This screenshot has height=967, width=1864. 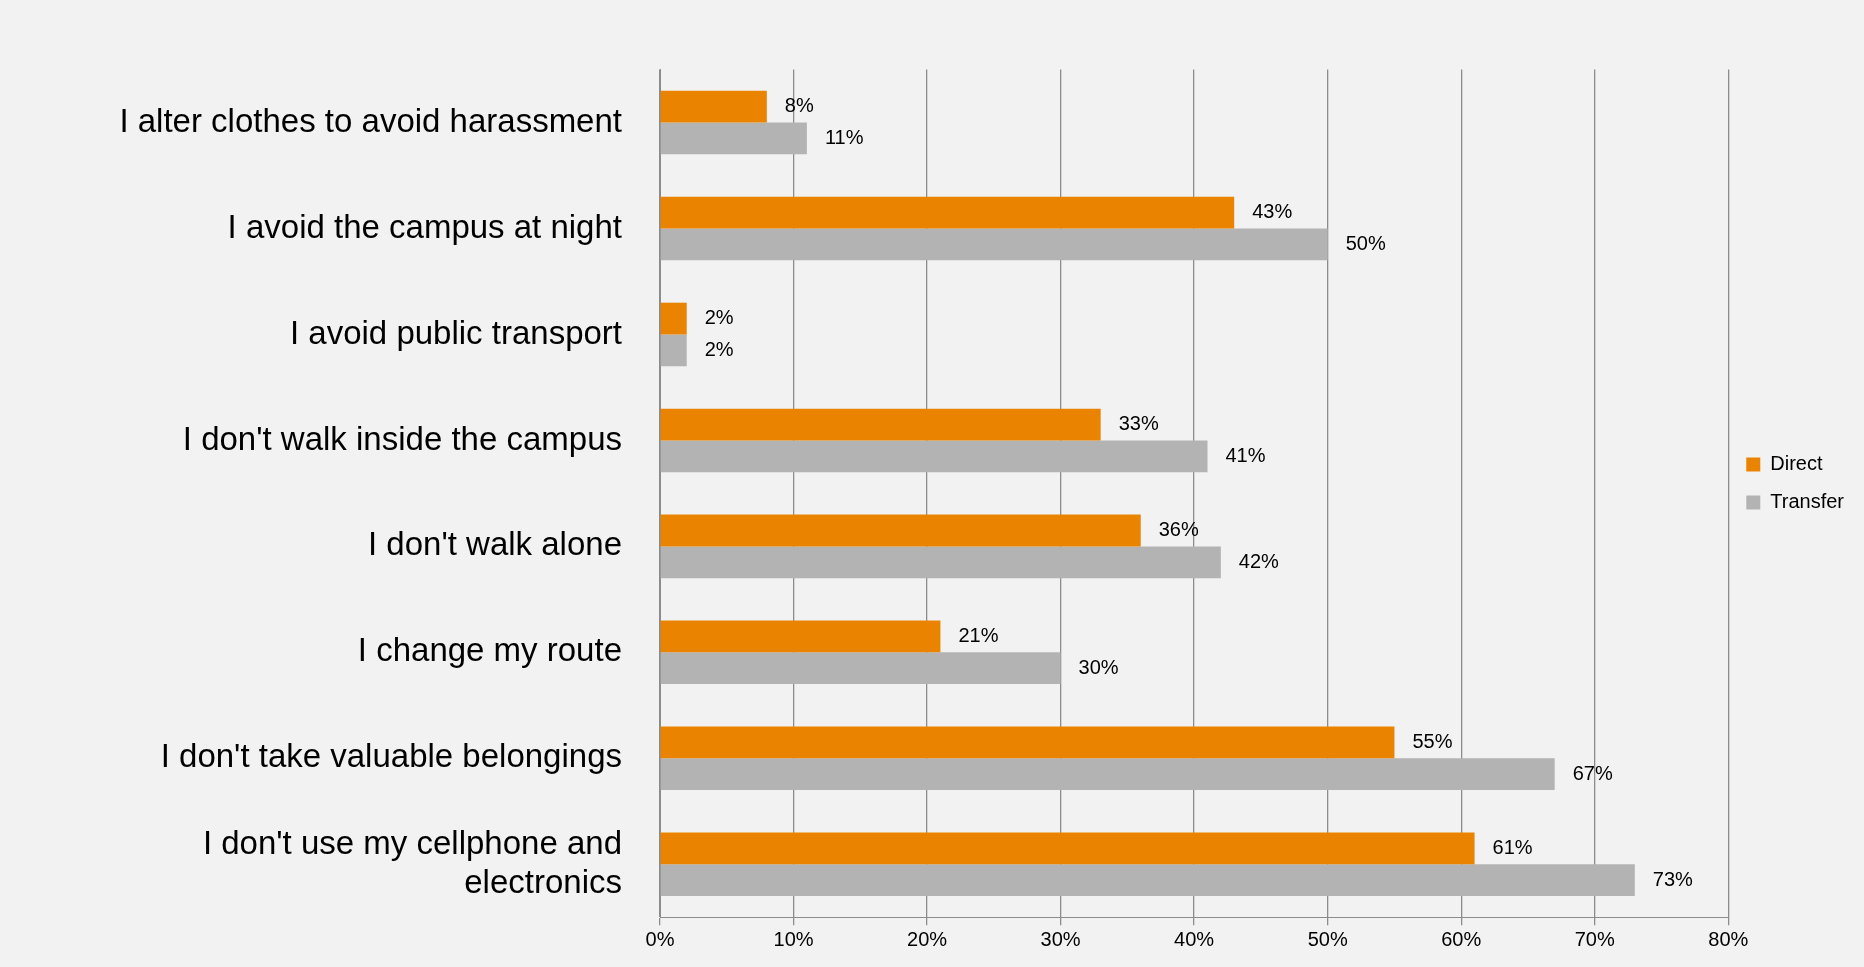 I want to click on y-tick-label: I alter clothes to avoid harassment, so click(x=370, y=120).